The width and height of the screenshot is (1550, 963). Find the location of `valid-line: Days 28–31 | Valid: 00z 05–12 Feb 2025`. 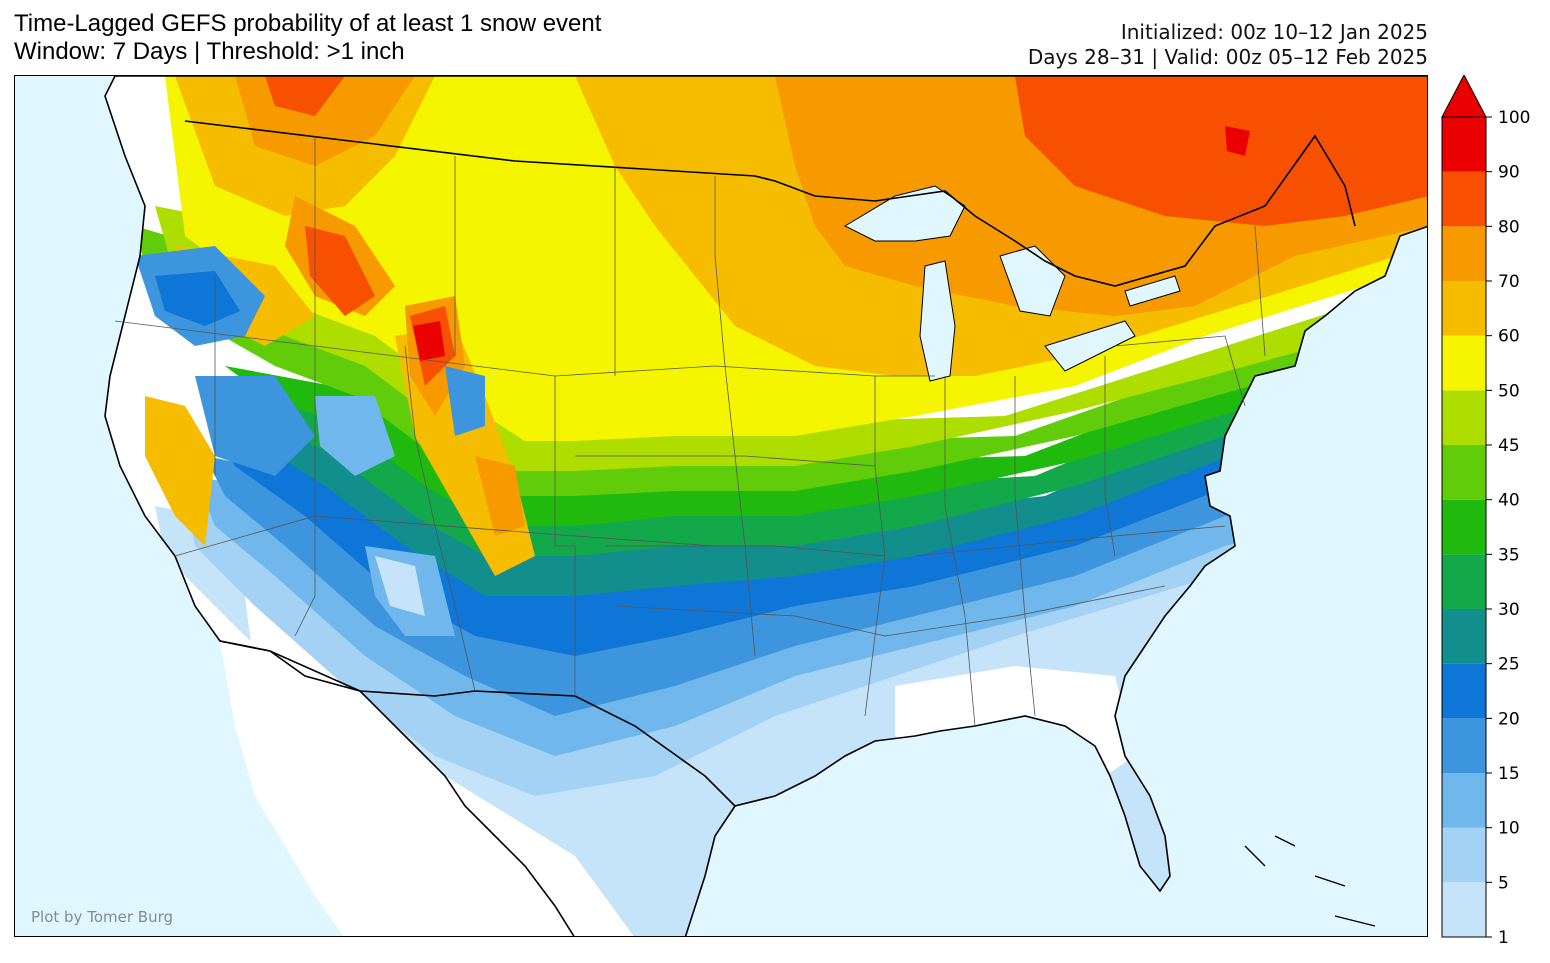

valid-line: Days 28–31 | Valid: 00z 05–12 Feb 2025 is located at coordinates (1227, 57).